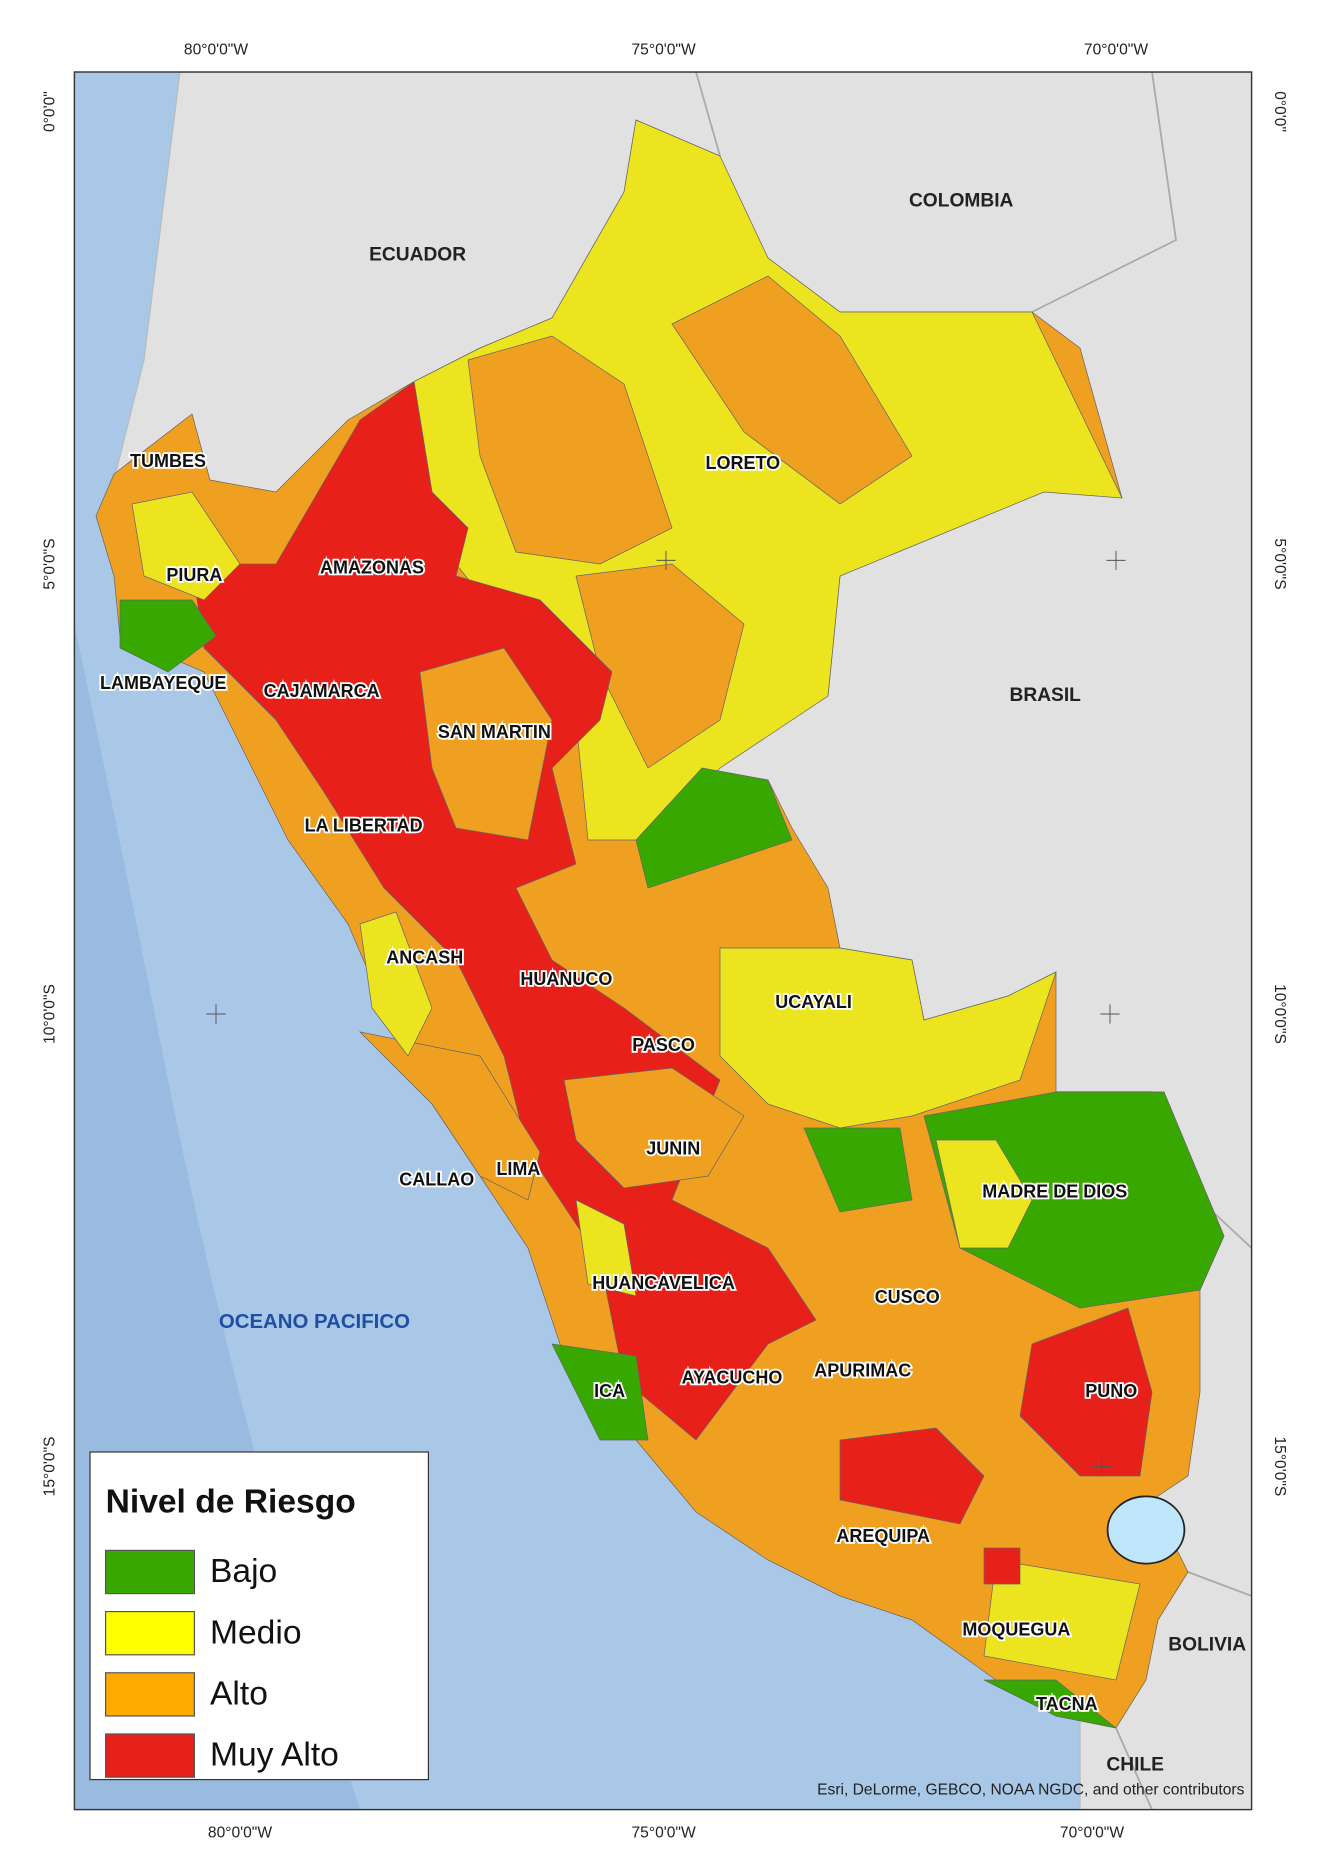 Image resolution: width=1320 pixels, height=1867 pixels. What do you see at coordinates (436, 1180) in the screenshot?
I see `region-label: CALLAO` at bounding box center [436, 1180].